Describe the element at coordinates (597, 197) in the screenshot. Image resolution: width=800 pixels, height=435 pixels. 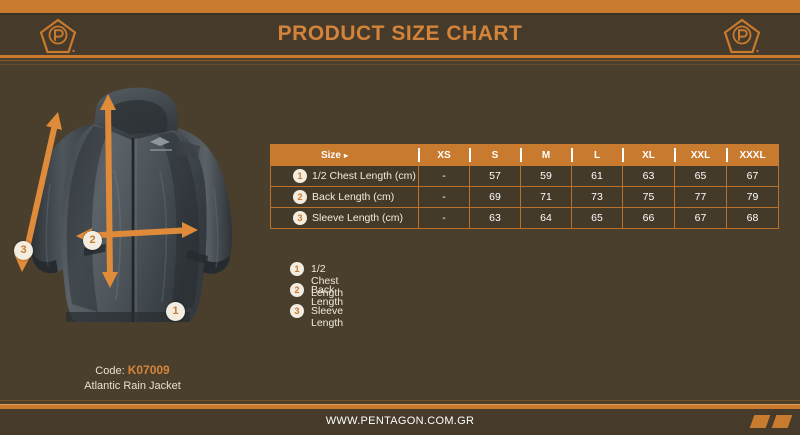
I see `cell-back-l: 73` at that location.